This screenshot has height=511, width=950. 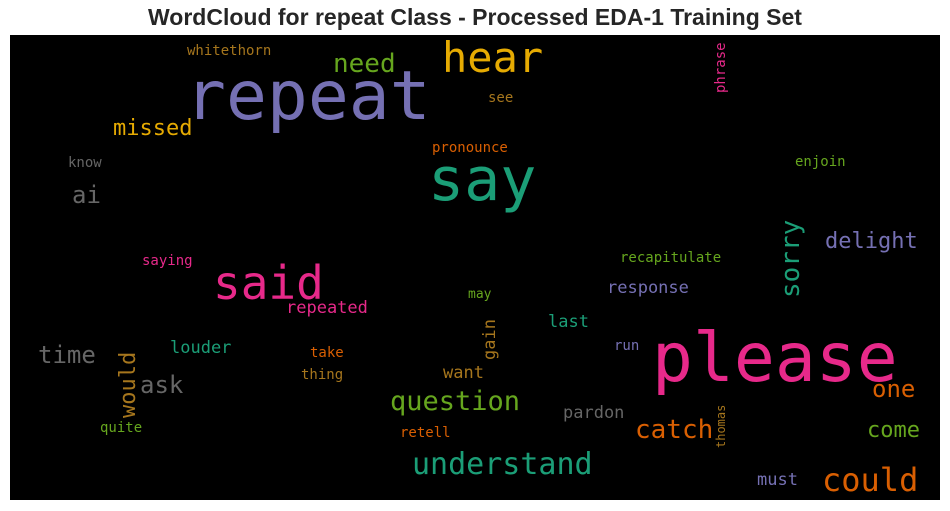 I want to click on word-question: question, so click(x=455, y=401).